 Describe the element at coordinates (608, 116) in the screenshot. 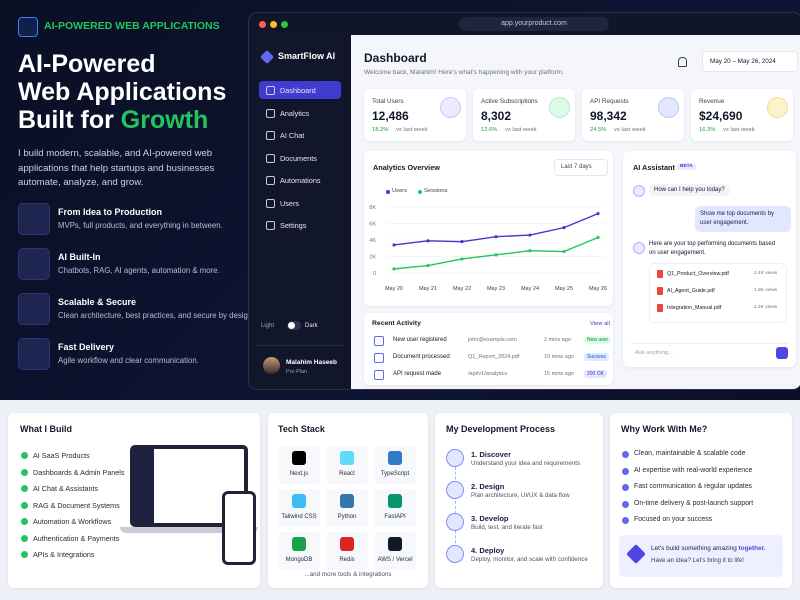

I see `stat-value: 98,342` at that location.